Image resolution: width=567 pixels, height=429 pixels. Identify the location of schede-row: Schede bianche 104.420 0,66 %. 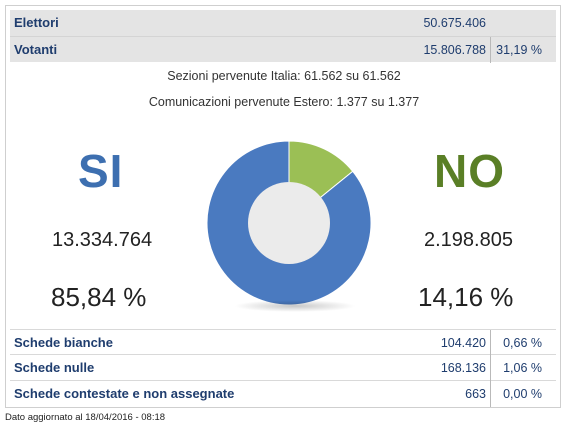
(283, 342).